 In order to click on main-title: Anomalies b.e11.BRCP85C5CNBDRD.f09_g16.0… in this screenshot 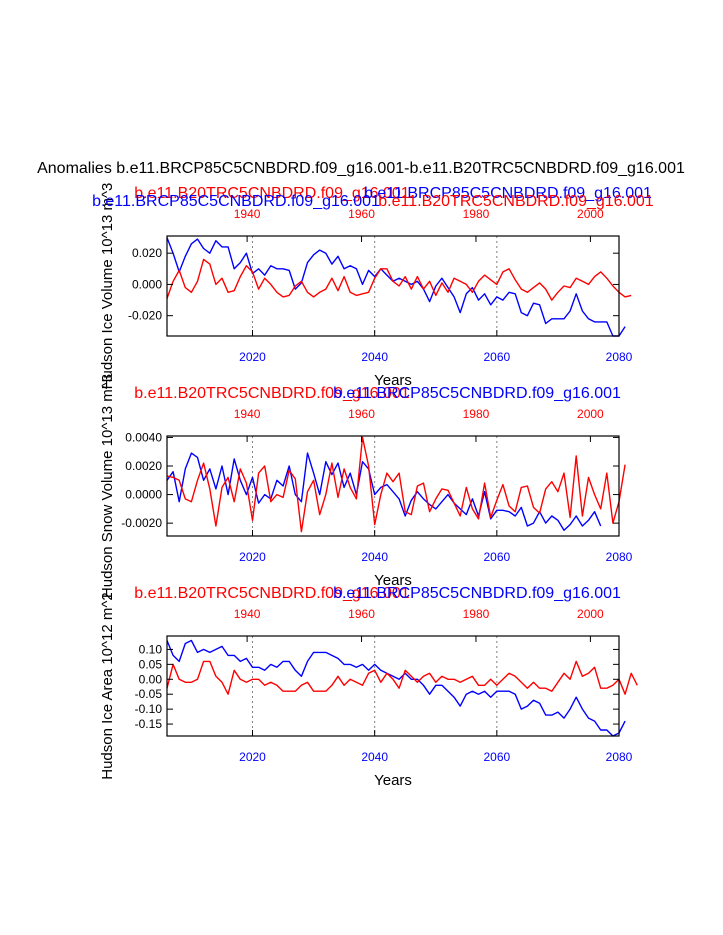, I will do `click(361, 168)`.